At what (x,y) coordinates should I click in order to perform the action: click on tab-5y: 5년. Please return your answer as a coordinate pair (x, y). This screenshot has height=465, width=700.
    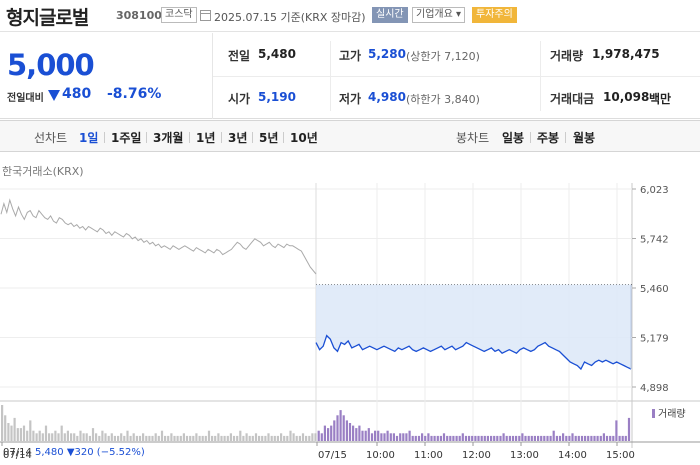
    Looking at the image, I should click on (269, 138).